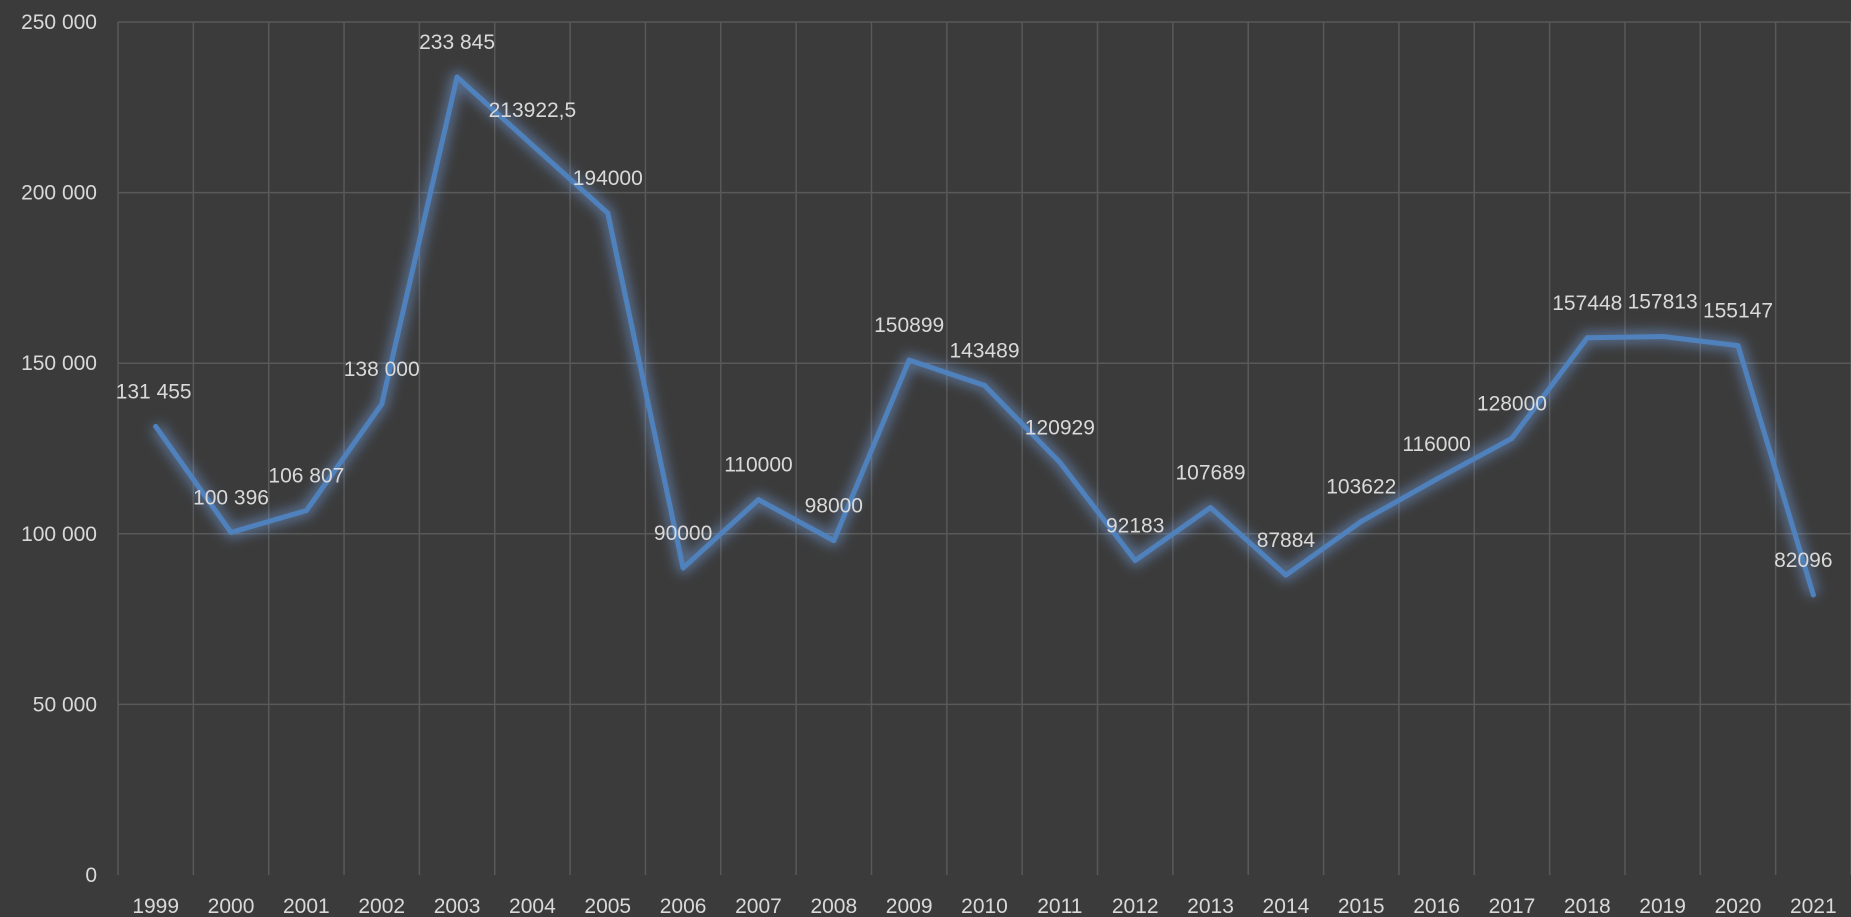  What do you see at coordinates (1587, 303) in the screenshot?
I see `data-label: 157448` at bounding box center [1587, 303].